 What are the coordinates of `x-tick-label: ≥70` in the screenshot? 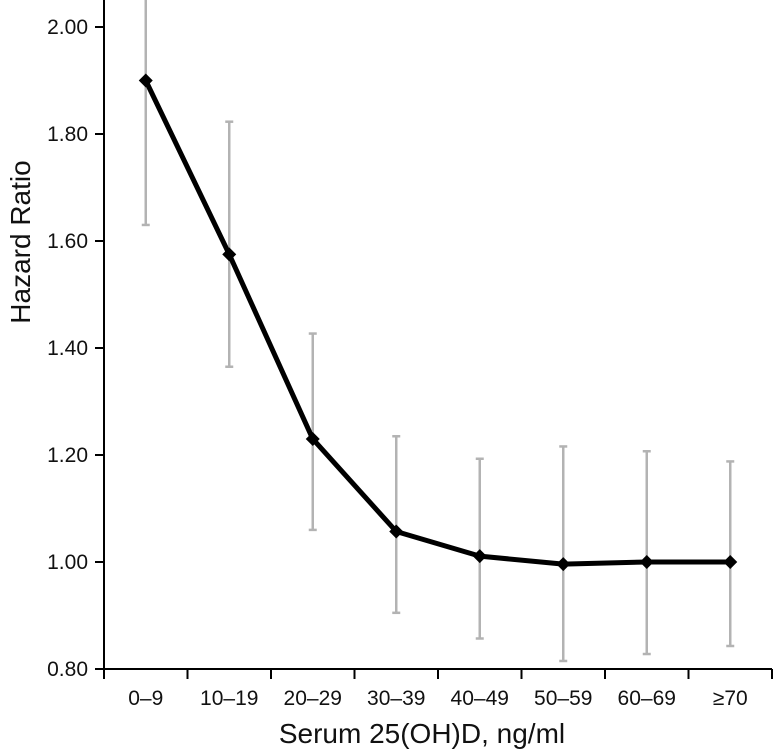 It's located at (730, 698).